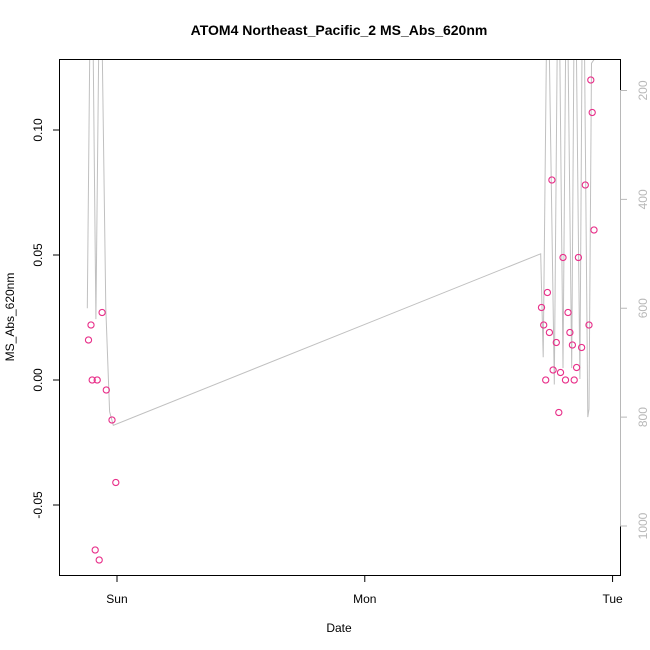 This screenshot has width=650, height=650. Describe the element at coordinates (635, 309) in the screenshot. I see `right-axis: 200 400 600 800 1000` at that location.